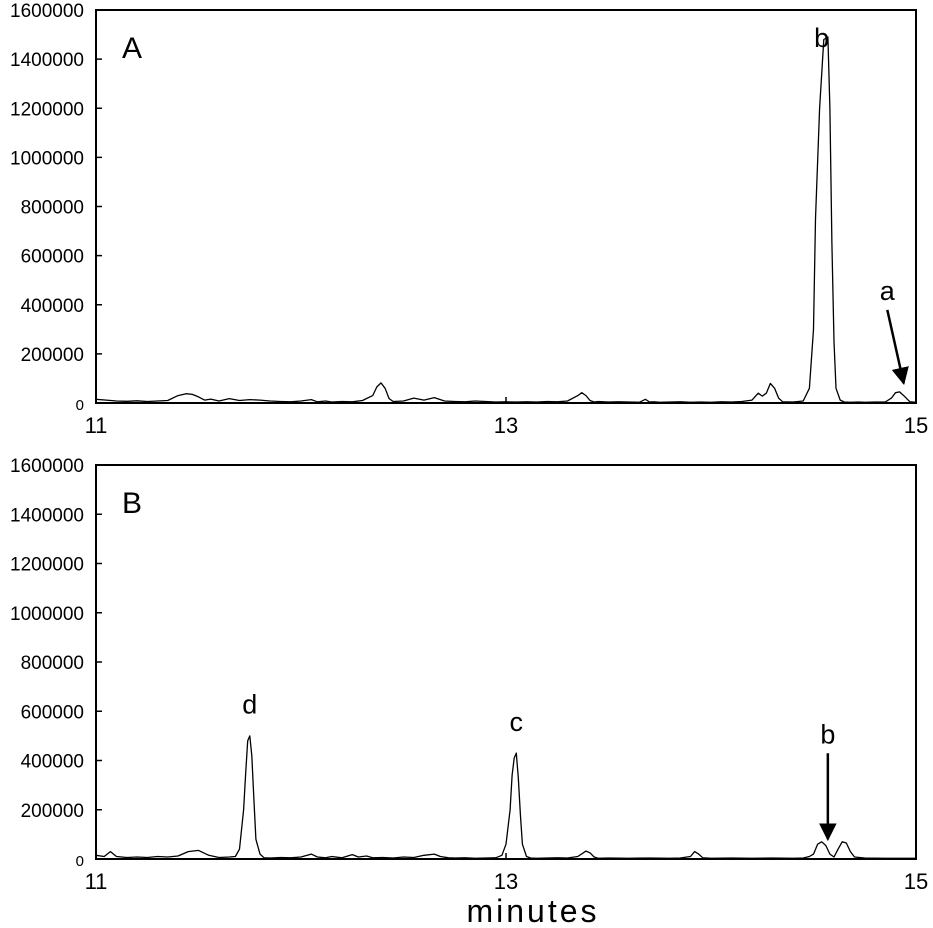  What do you see at coordinates (897, 347) in the screenshot?
I see `peak-arrow` at bounding box center [897, 347].